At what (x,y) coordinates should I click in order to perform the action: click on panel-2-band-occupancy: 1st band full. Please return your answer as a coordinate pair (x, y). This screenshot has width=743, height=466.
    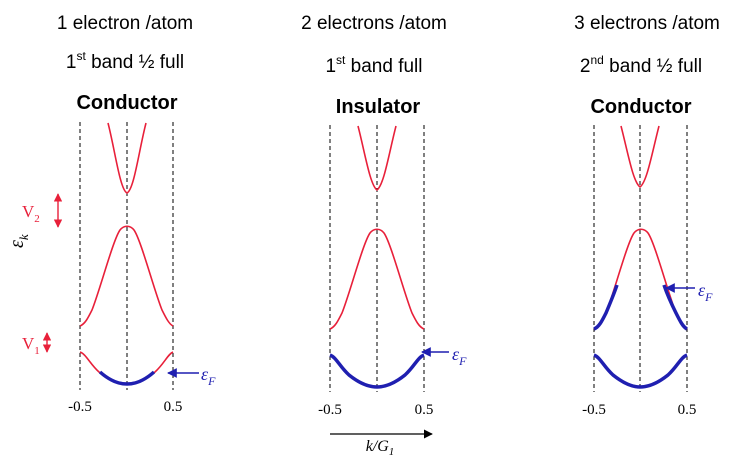
    Looking at the image, I should click on (373, 65).